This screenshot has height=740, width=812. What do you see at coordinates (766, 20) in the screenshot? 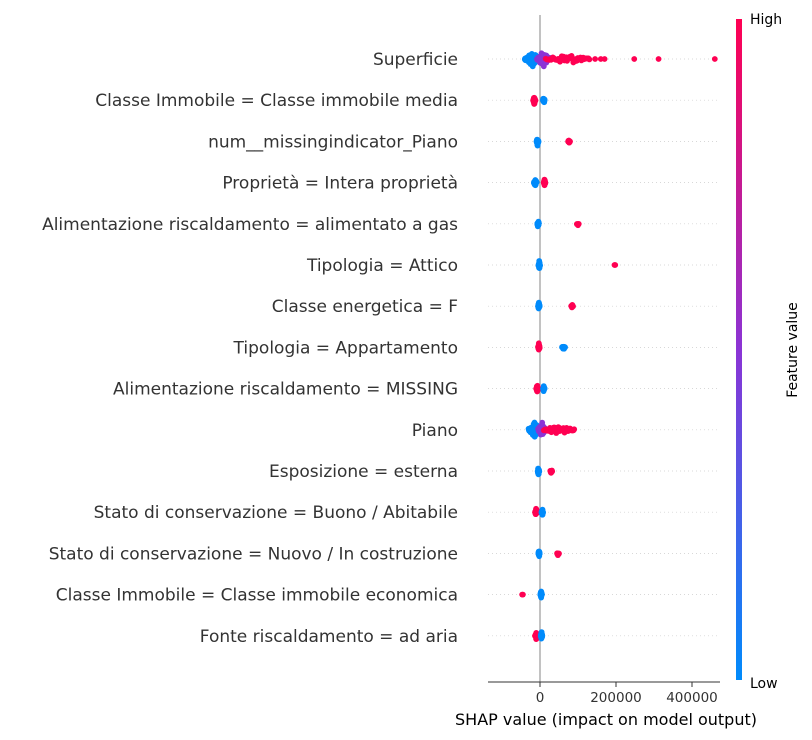
I see `colorbar-high-label: High` at bounding box center [766, 20].